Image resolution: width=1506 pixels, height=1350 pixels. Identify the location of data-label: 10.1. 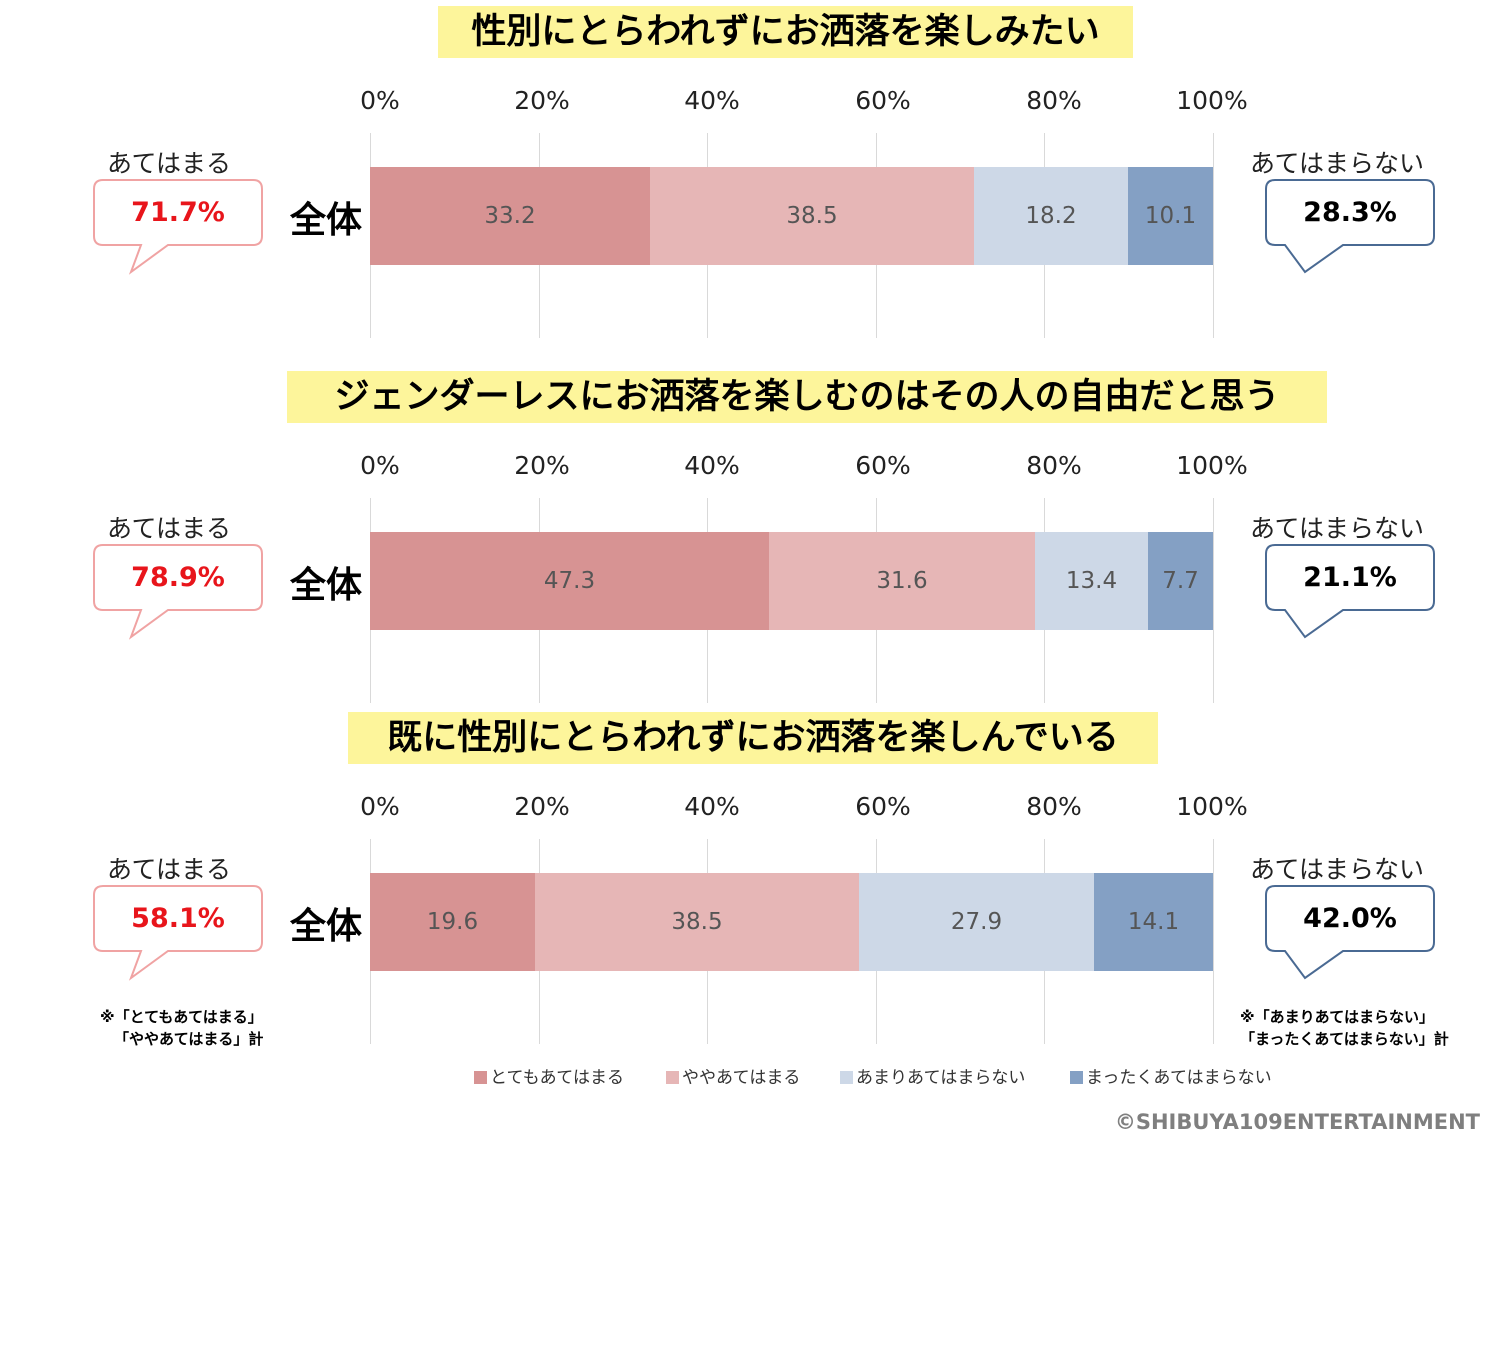
(1170, 216).